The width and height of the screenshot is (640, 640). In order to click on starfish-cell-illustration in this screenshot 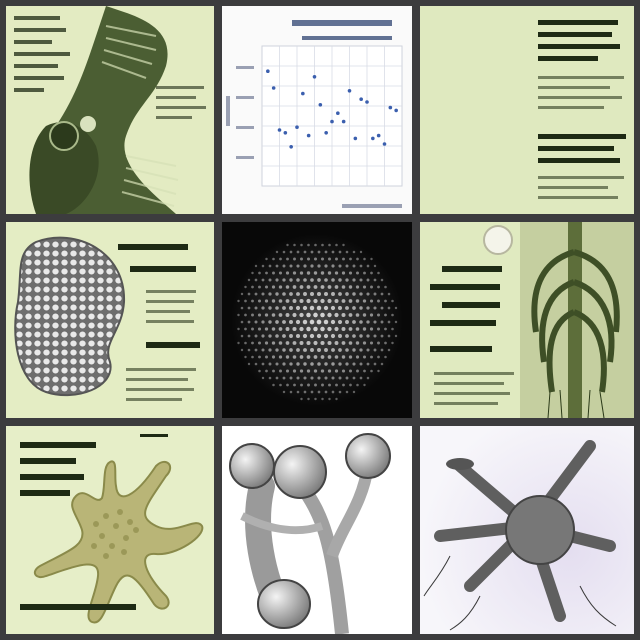, I will do `click(112, 529)`.